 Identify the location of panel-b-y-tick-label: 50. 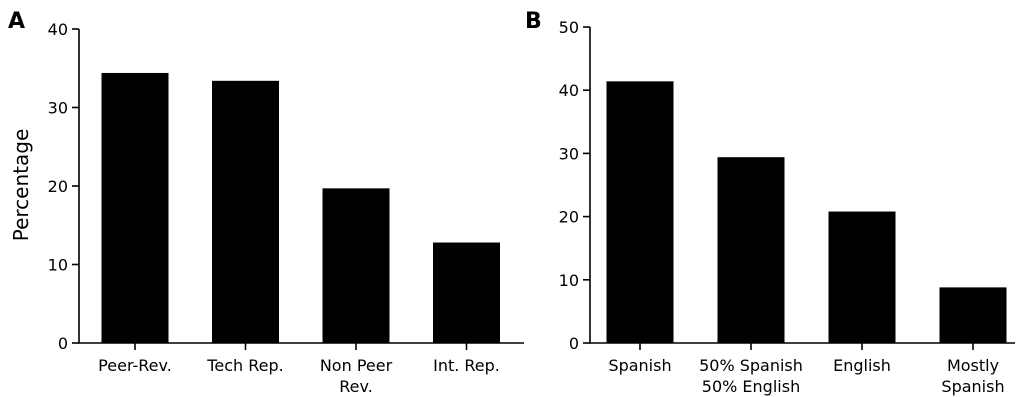
(569, 27).